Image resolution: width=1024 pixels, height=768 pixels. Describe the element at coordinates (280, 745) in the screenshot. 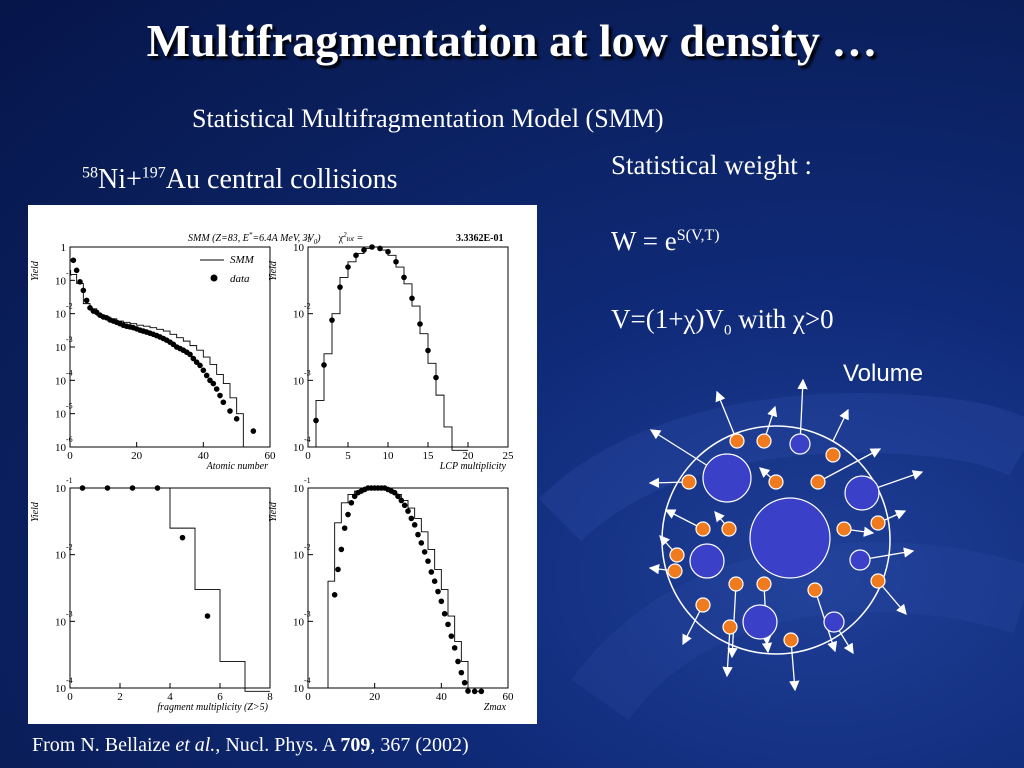

I see `citation-mid: Nucl. Phys. A` at that location.